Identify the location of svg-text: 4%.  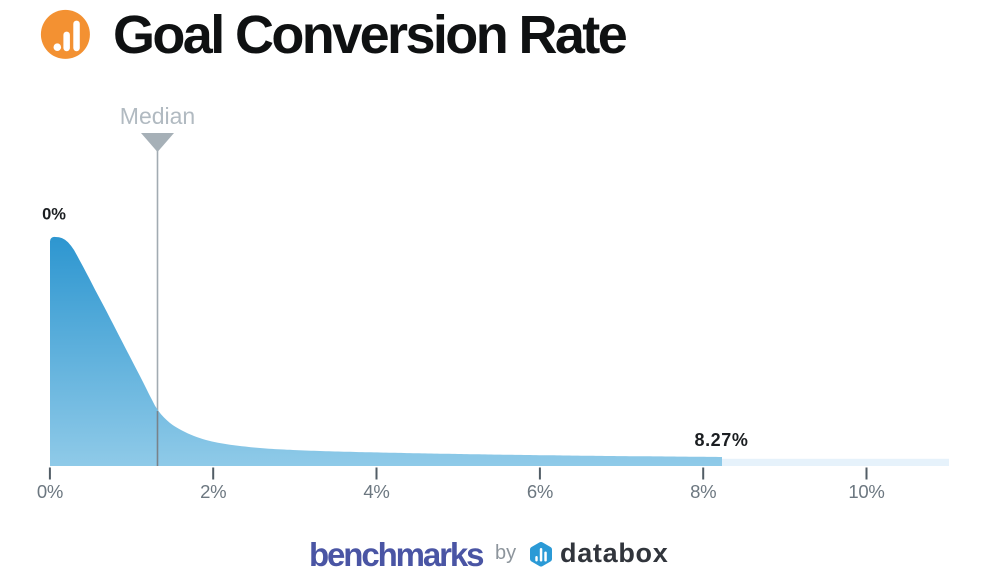
(376, 491).